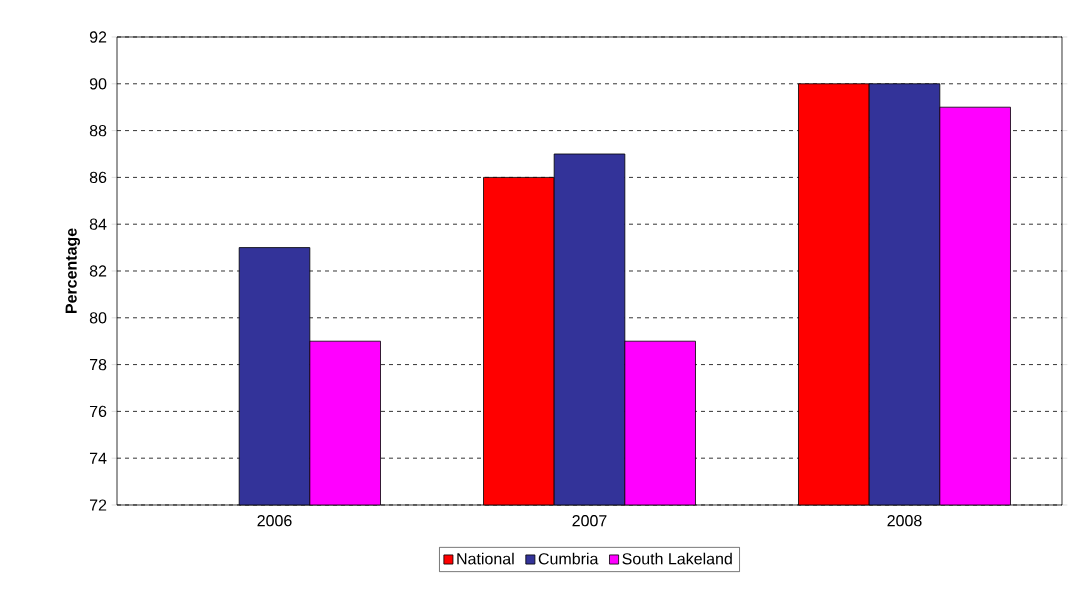 The height and width of the screenshot is (614, 1086). I want to click on y-tick-label: 86, so click(98, 177).